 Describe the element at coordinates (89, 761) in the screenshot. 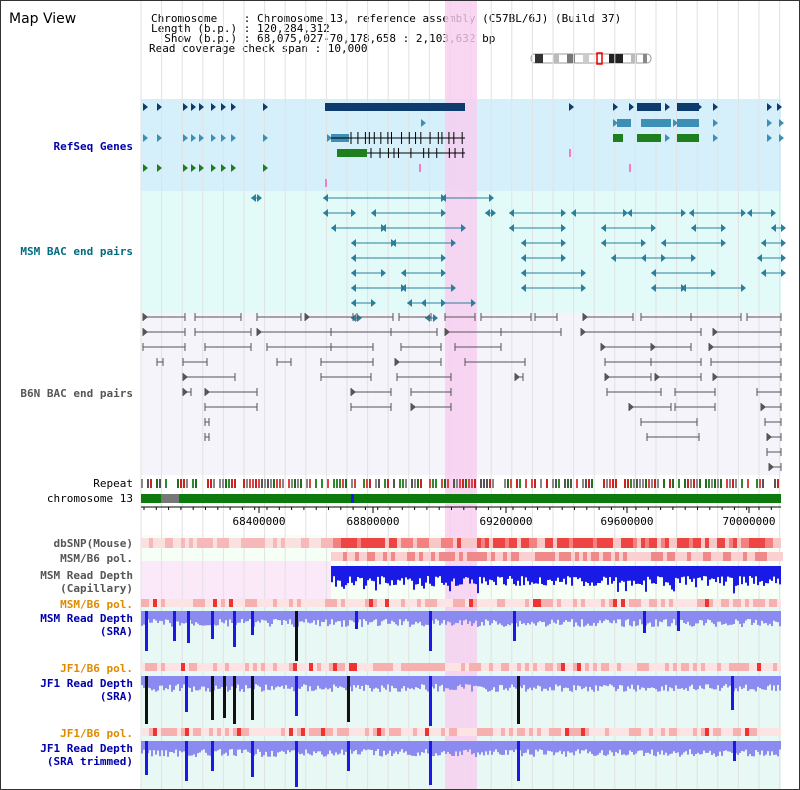

I see `jf1-trimmed-label-2: (SRA trimmed)` at that location.